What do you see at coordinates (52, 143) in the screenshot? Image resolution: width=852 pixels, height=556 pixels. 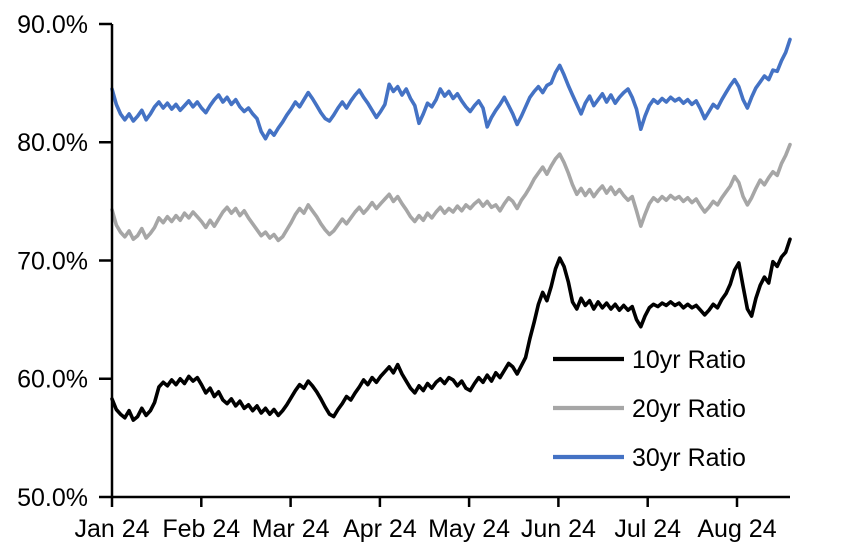 I see `y-tick-label-80: 80.0%` at bounding box center [52, 143].